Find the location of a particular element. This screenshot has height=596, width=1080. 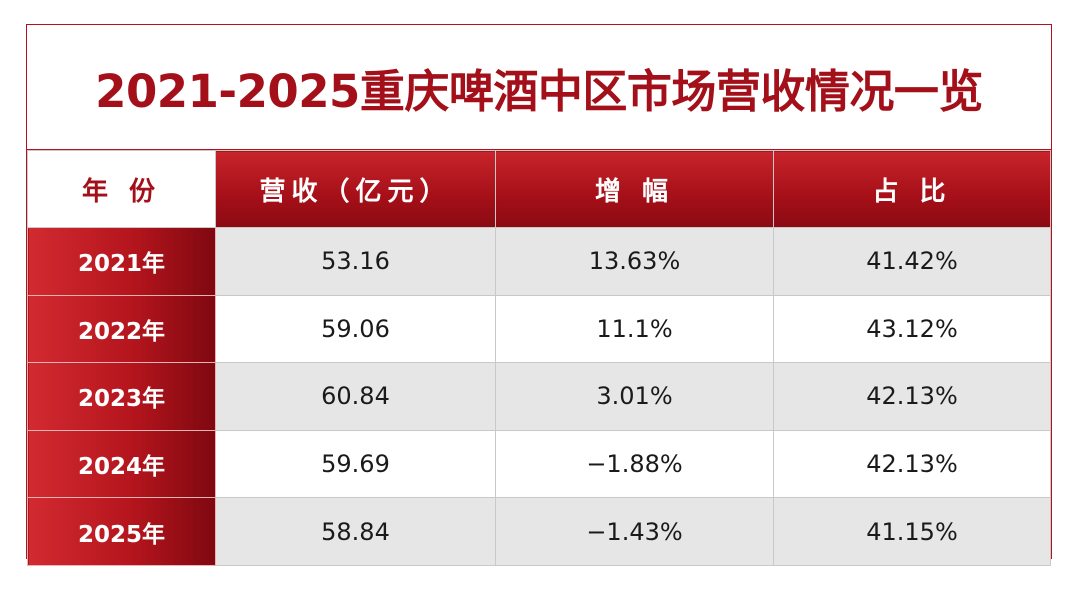

table-row: 2021年 53.16 13.63% 41.42% is located at coordinates (539, 261).